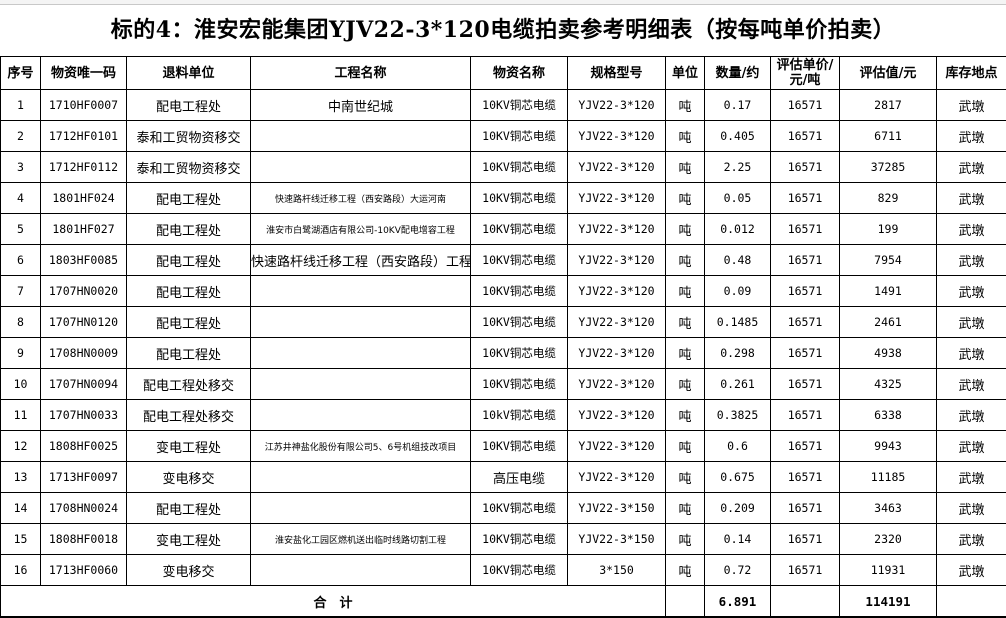  I want to click on header-col-quantity: 数量/约, so click(738, 73).